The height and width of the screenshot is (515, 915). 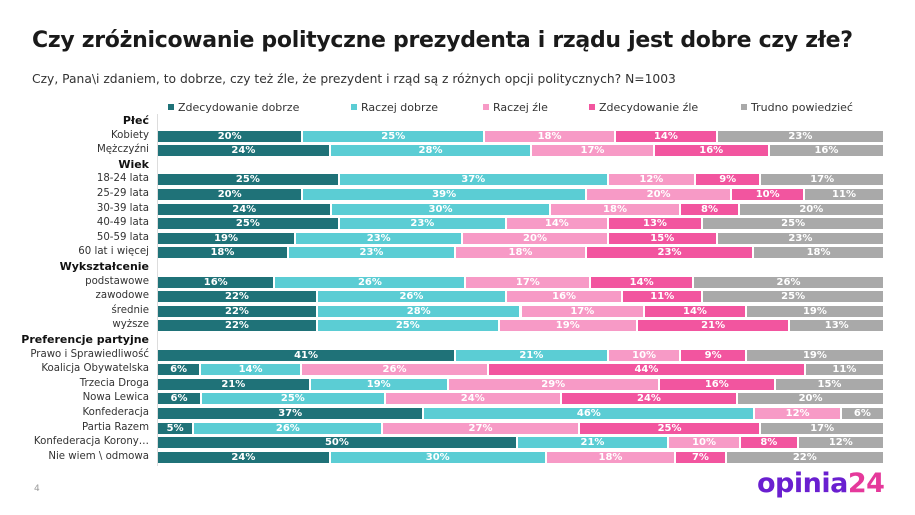 I want to click on category-label: Nowa Lewica, so click(x=115, y=398).